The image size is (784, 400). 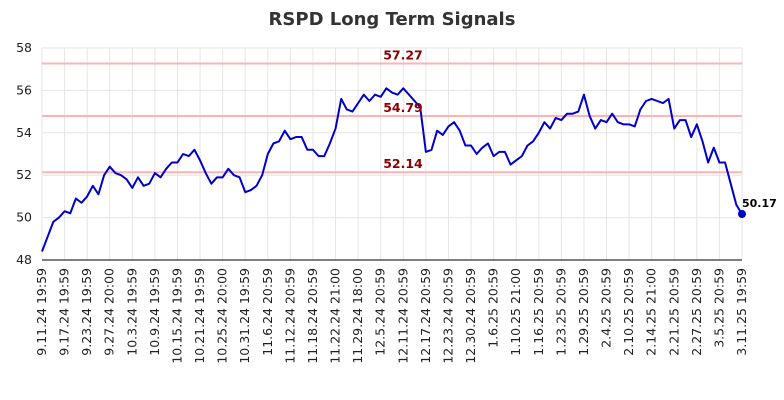 I want to click on x-tick-label: 11.22.24 21:00, so click(x=335, y=316).